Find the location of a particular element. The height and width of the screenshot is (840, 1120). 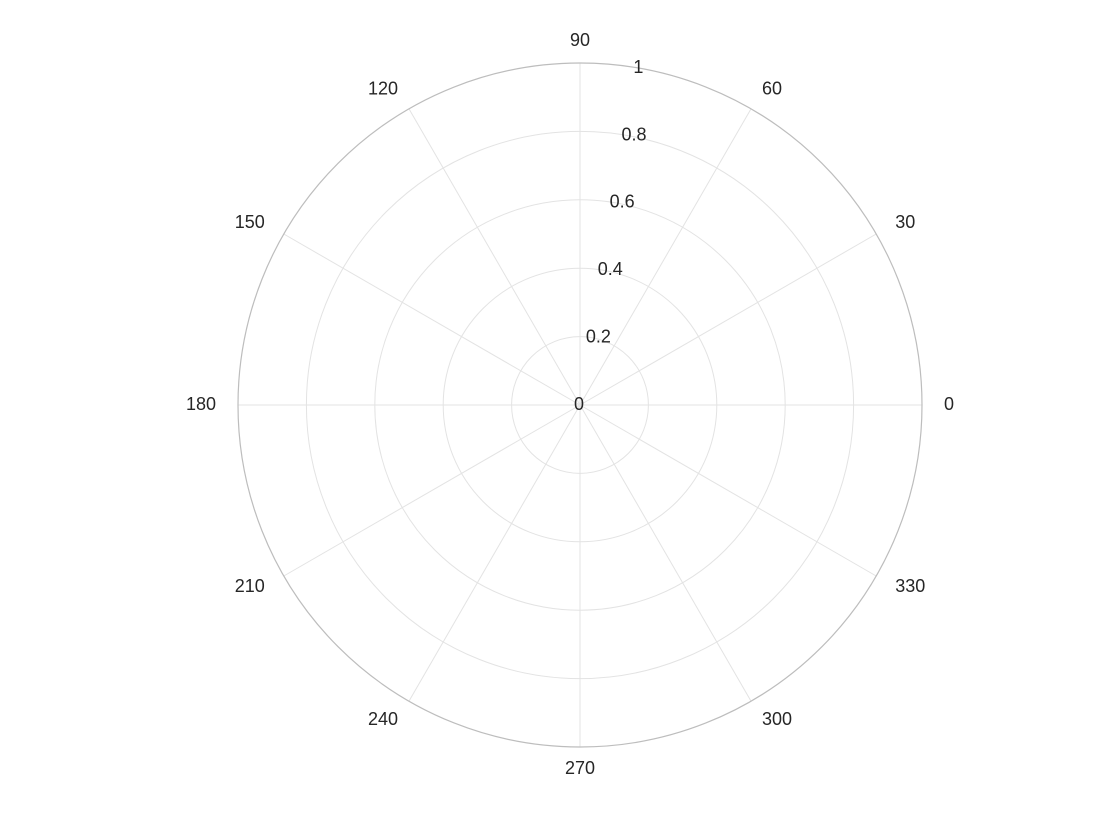

angle-tick-label-240: 240 is located at coordinates (383, 719).